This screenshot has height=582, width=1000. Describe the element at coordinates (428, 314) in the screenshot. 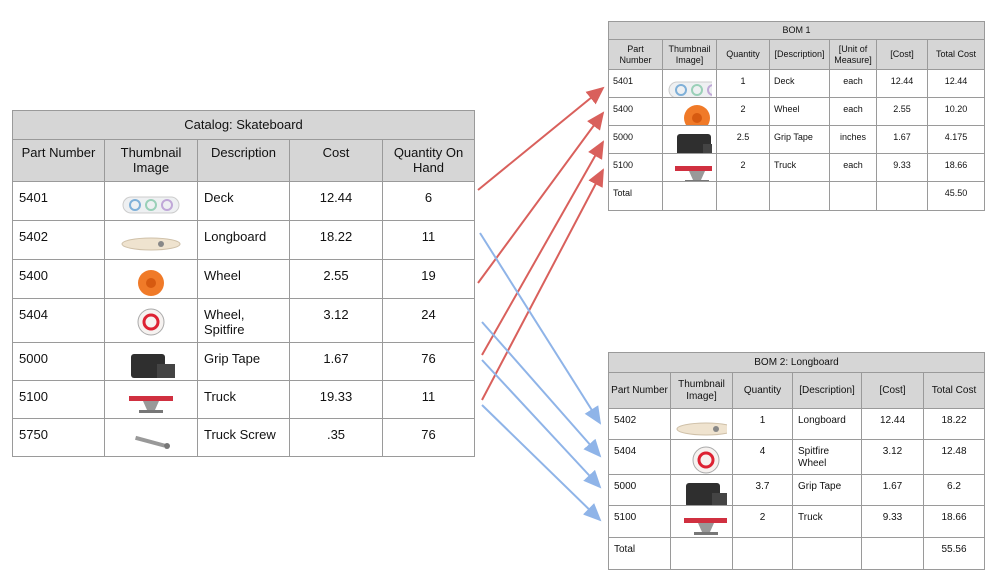

I see `table-cell-text: 24` at that location.